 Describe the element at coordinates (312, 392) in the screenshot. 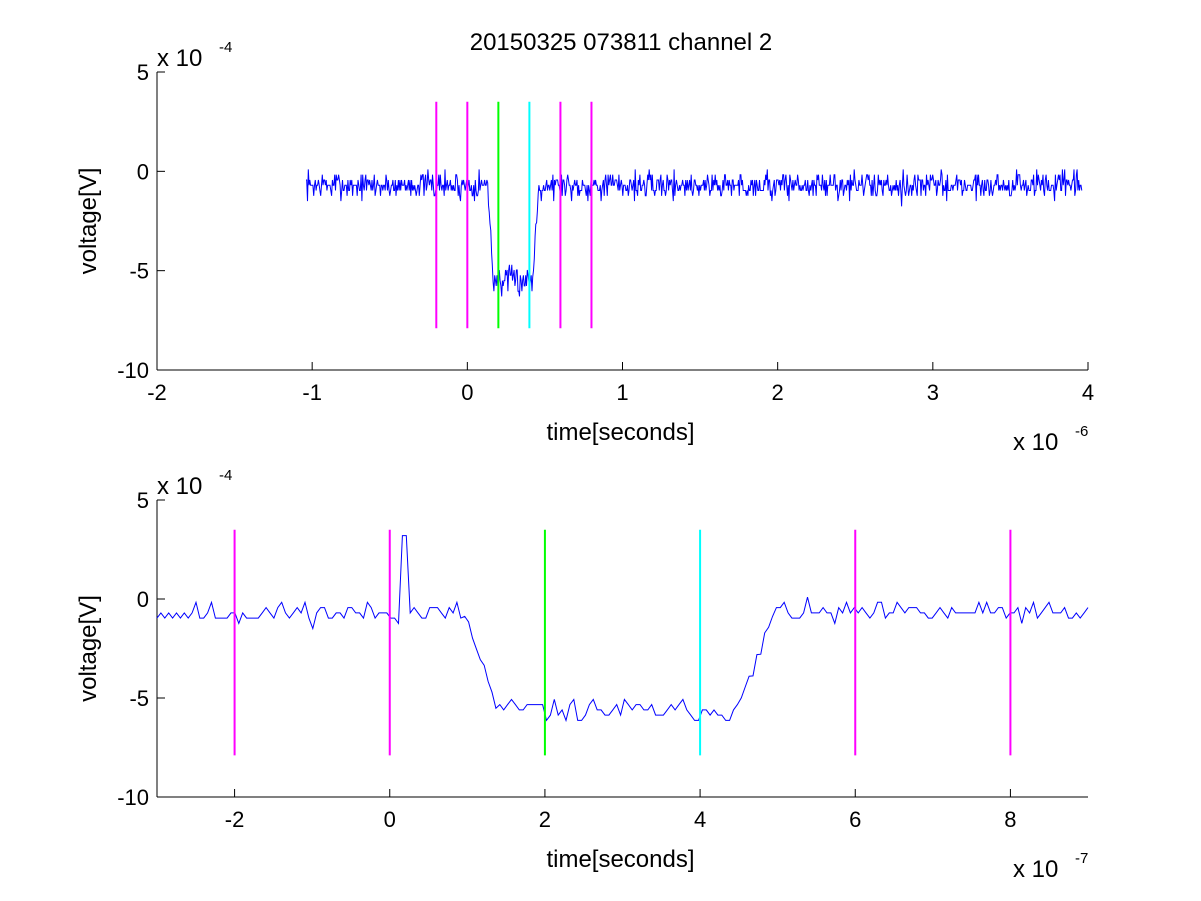

I see `x-tick-label: -1` at that location.